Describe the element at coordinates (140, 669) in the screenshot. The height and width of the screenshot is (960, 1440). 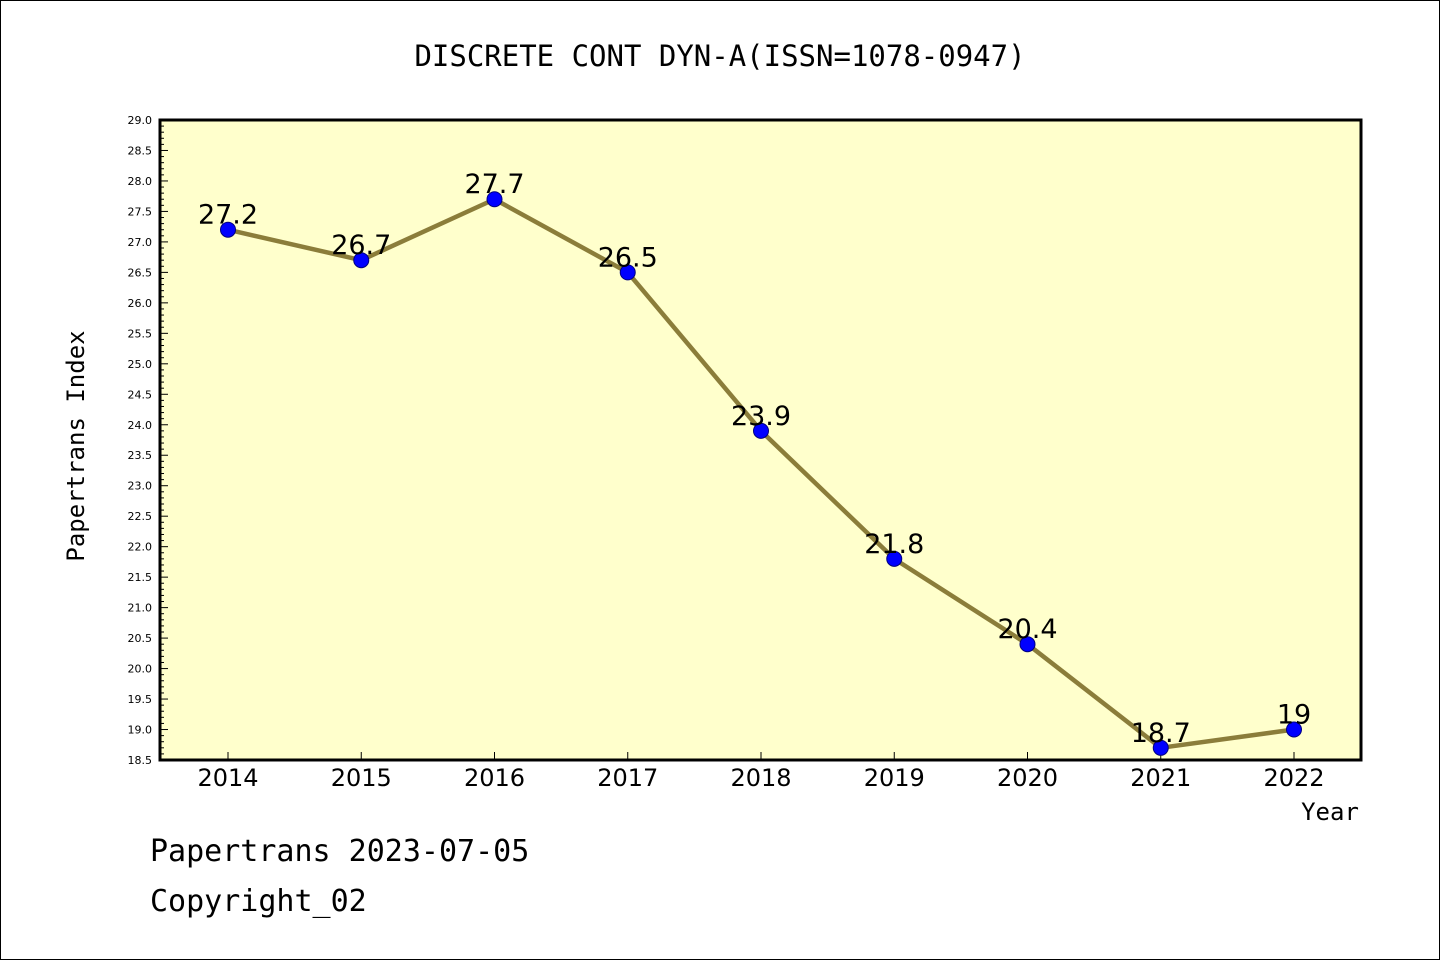
I see `y-tick-label: 20.0` at that location.